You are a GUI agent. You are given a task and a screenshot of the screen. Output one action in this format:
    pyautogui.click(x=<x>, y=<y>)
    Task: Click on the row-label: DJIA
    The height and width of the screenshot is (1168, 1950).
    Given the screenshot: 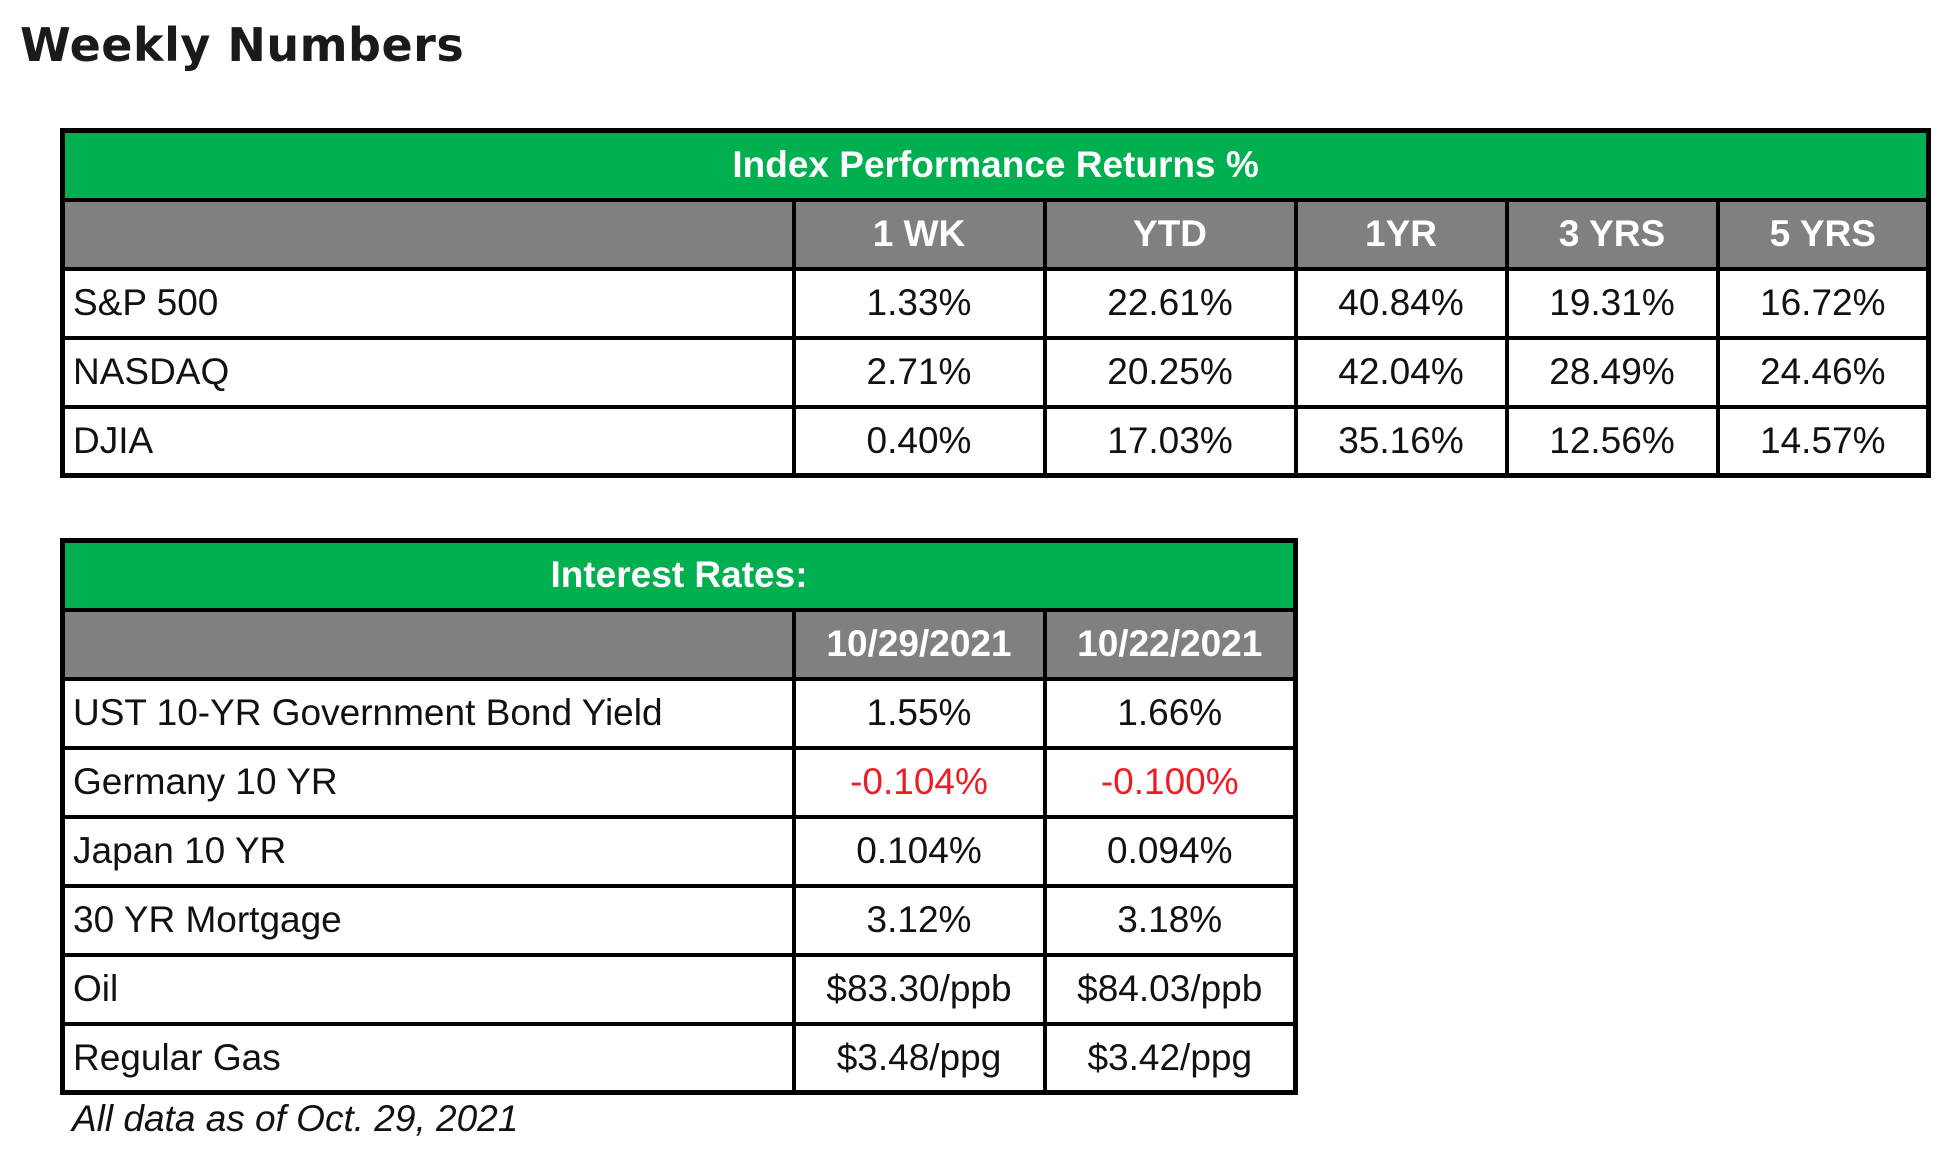 What is the action you would take?
    pyautogui.click(x=428, y=441)
    